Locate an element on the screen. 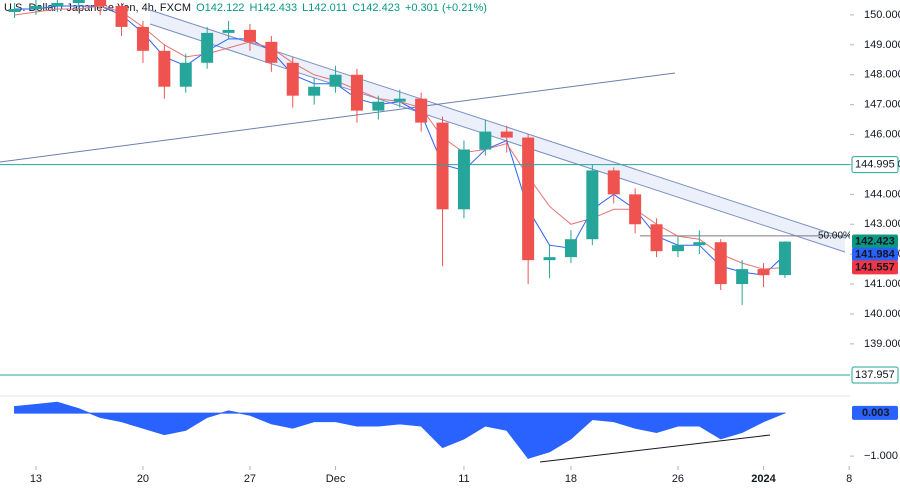 This screenshot has height=488, width=900. oscillator-area is located at coordinates (400, 430).